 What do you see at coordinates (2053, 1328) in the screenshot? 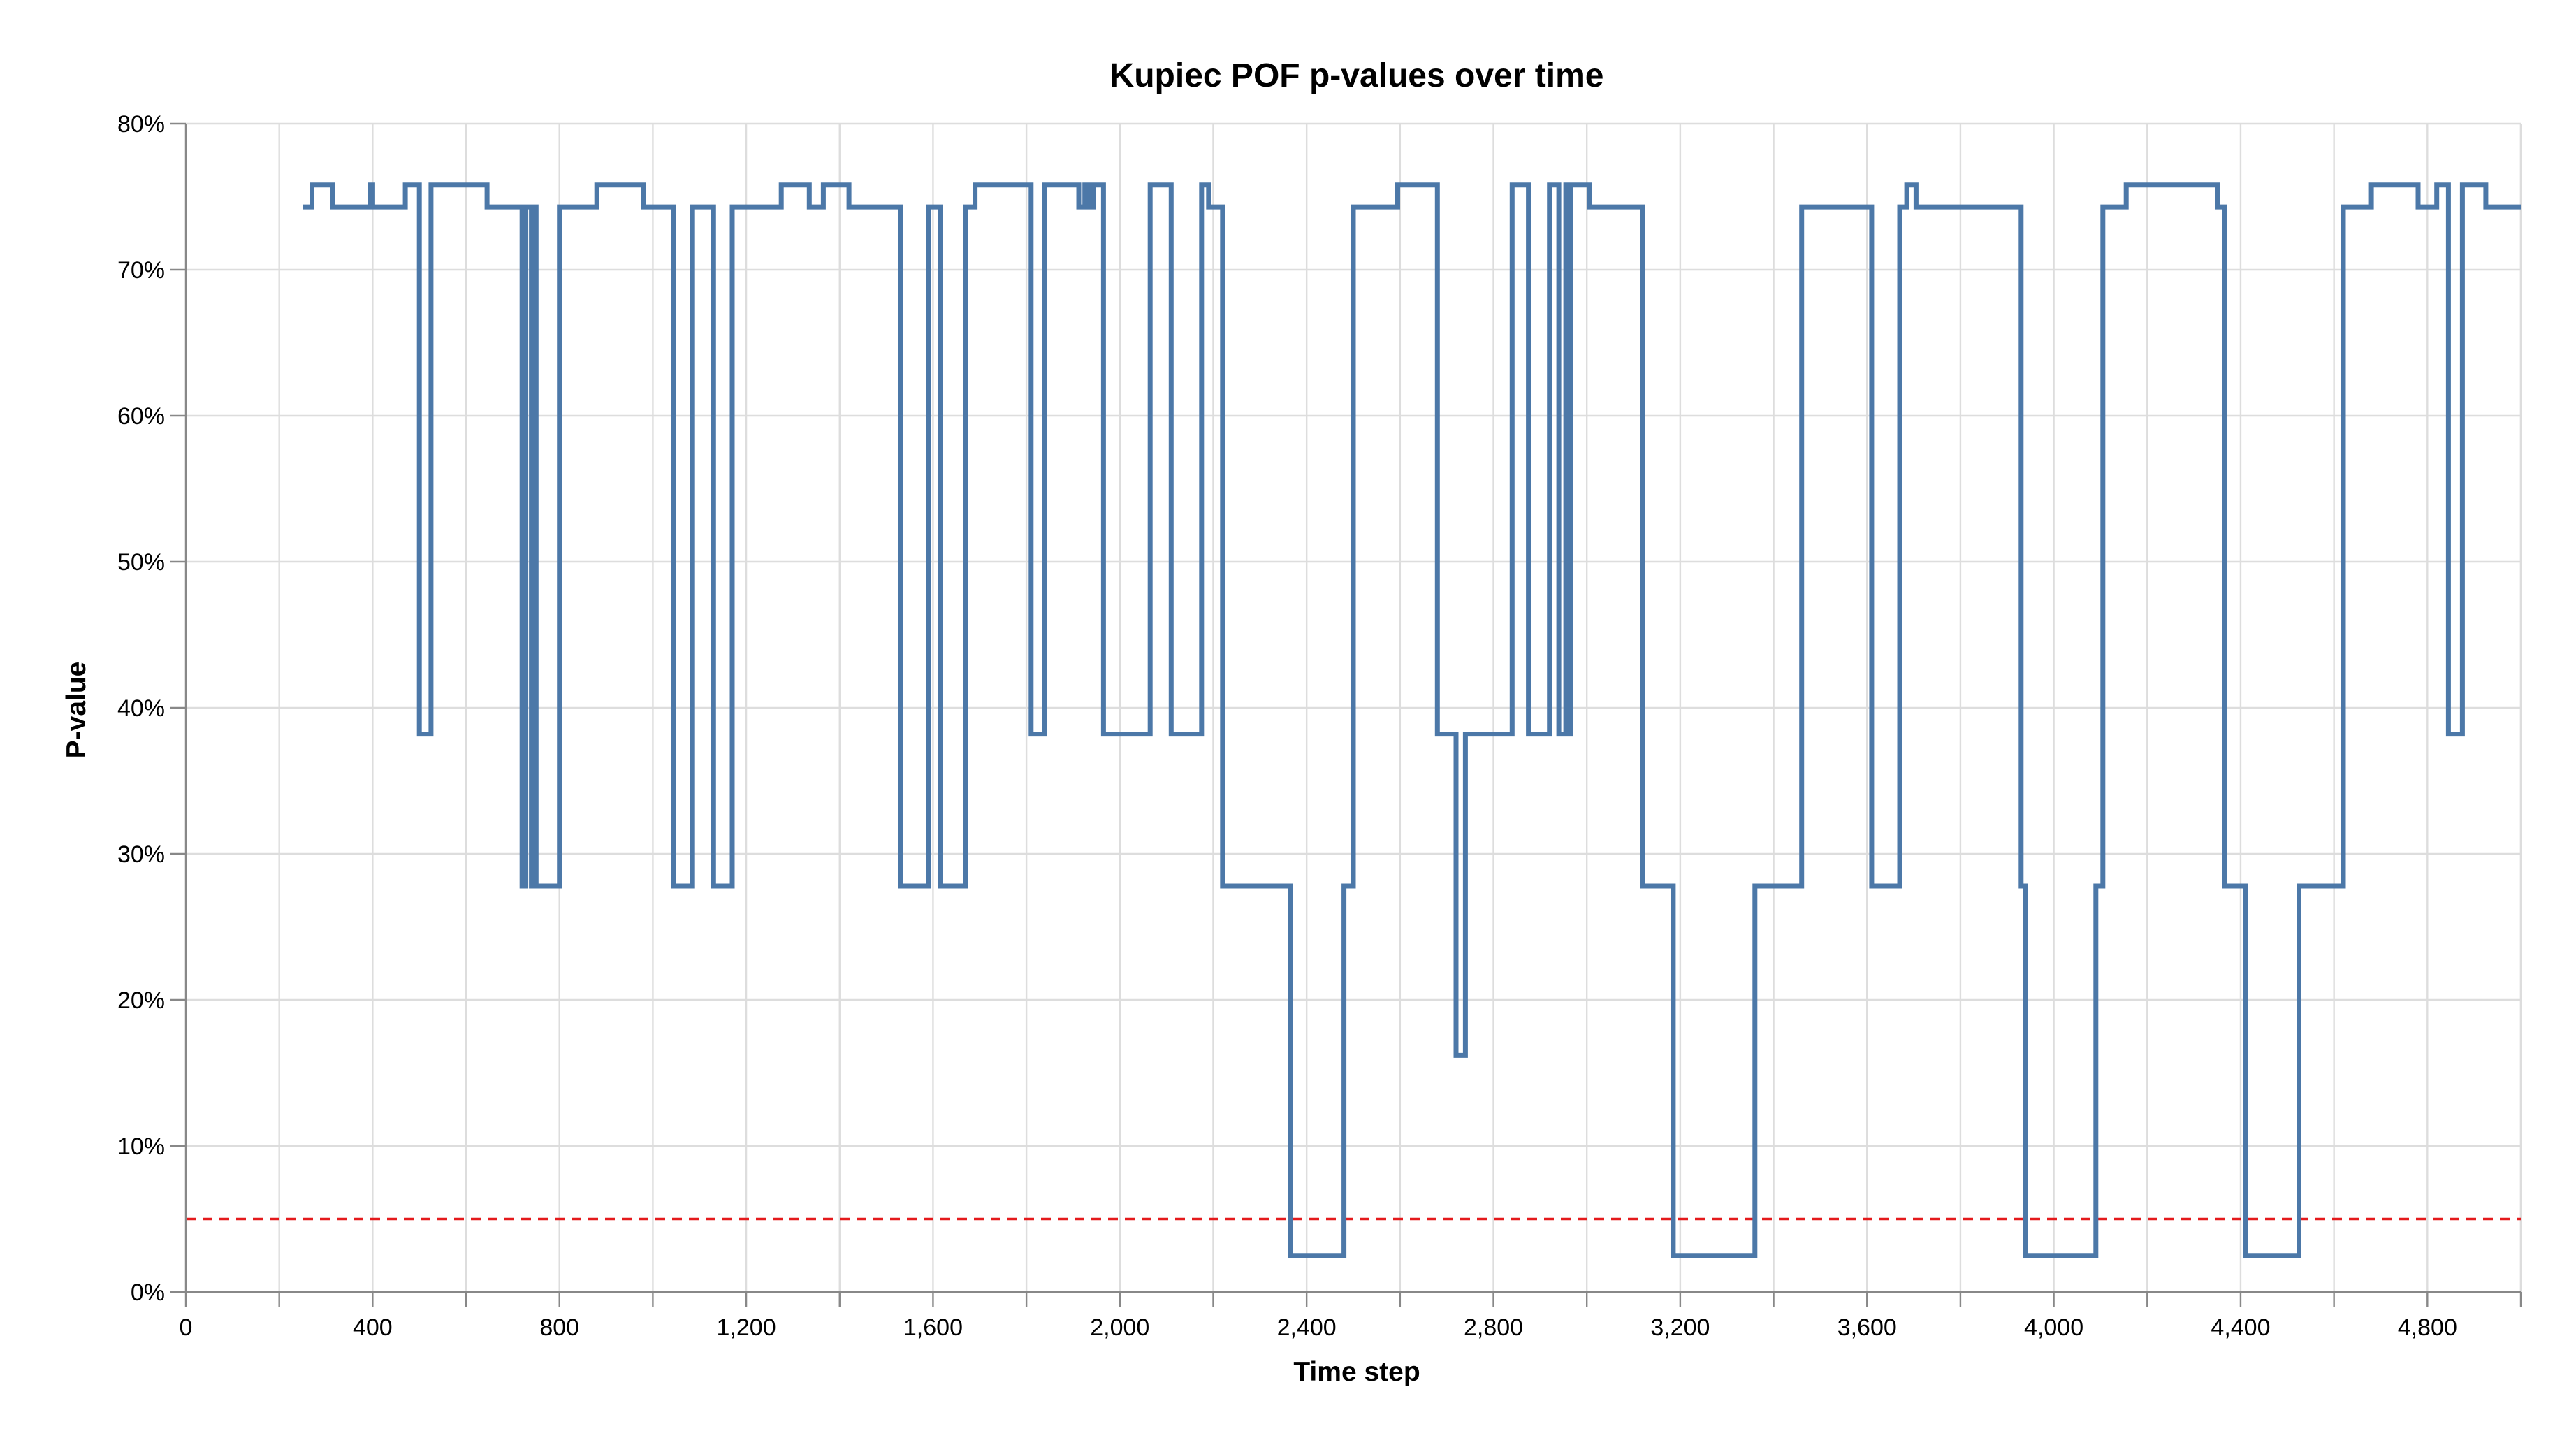
I see `x-tick-label: 4,000` at bounding box center [2053, 1328].